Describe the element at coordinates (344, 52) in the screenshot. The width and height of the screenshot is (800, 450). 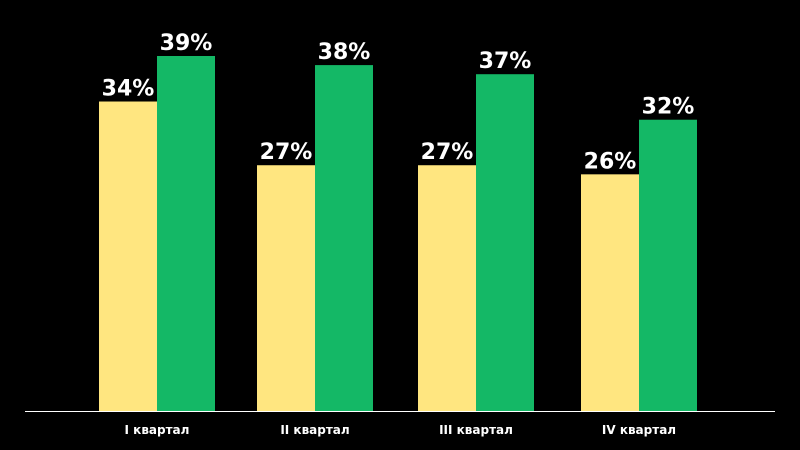
I see `value-label-s2-2: 38%` at that location.